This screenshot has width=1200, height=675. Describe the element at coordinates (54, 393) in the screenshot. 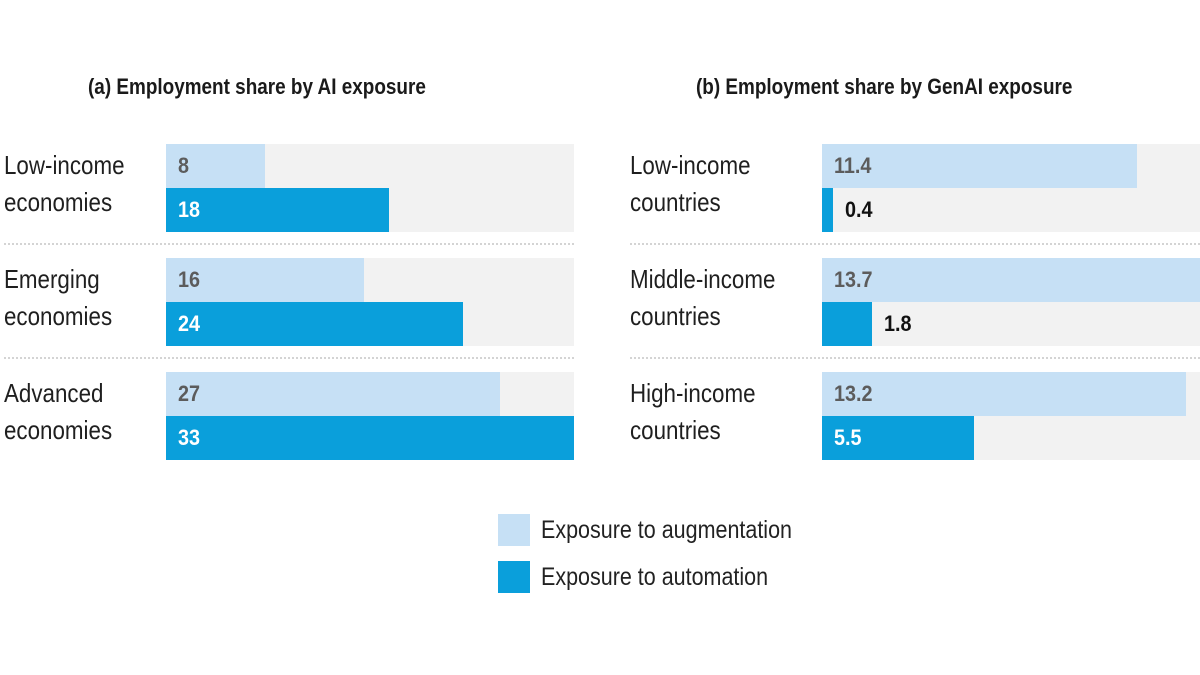

I see `category-label: Advanced` at that location.